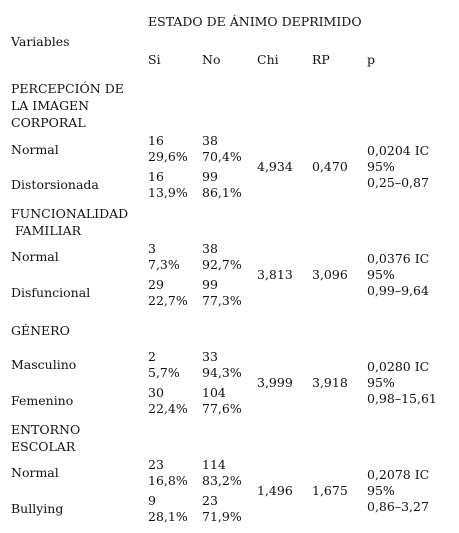 Image resolution: width=459 pixels, height=533 pixels. What do you see at coordinates (48, 122) in the screenshot?
I see `group-title-line: CORPORAL` at bounding box center [48, 122].